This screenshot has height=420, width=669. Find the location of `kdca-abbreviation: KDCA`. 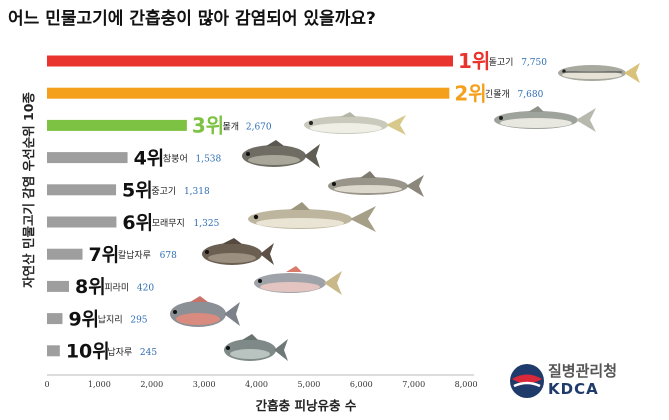

kdca-abbreviation: KDCA is located at coordinates (573, 389).